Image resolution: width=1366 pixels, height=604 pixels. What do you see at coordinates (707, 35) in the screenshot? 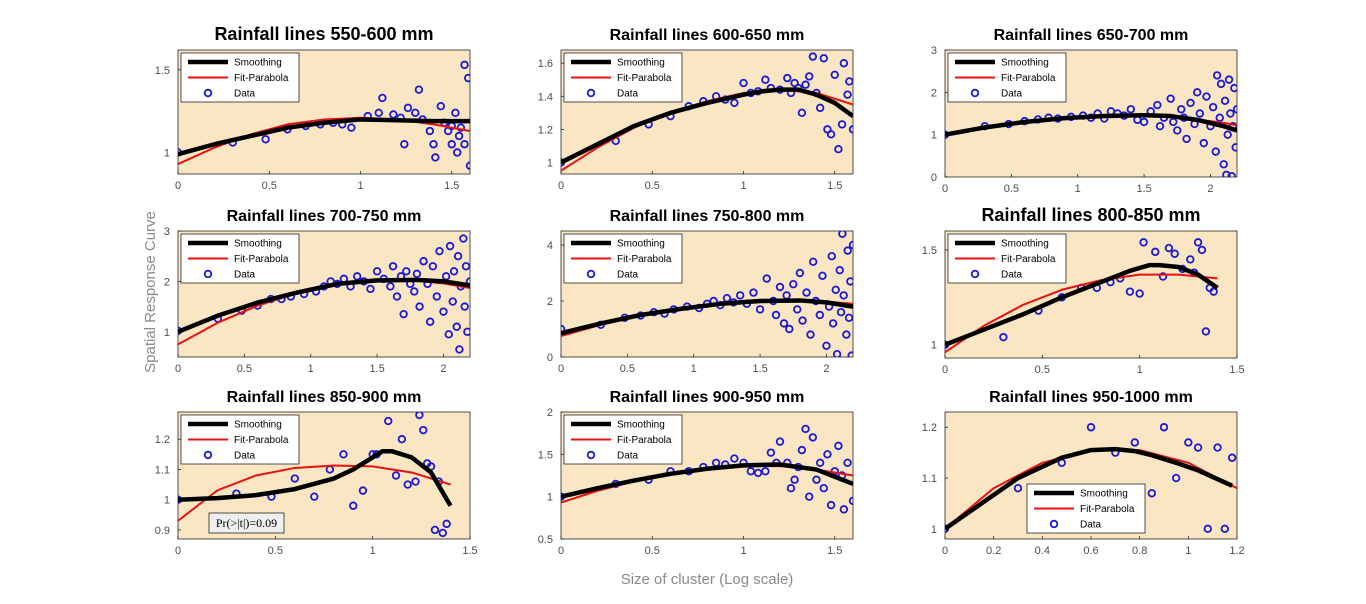
I see `chart-title: Rainfall lines 600-650 mm` at bounding box center [707, 35].